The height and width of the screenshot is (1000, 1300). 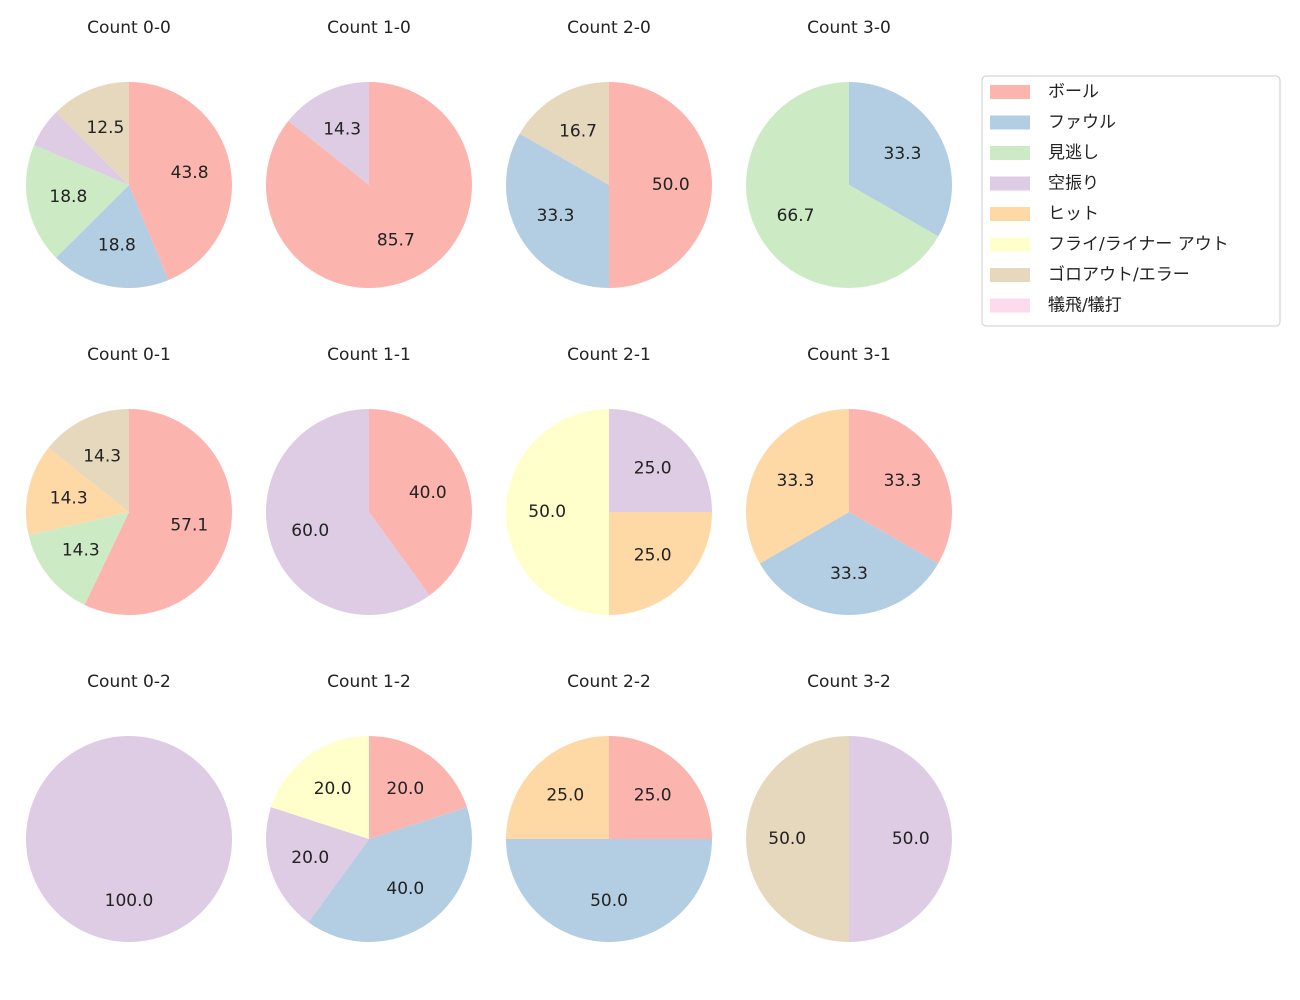 I want to click on value-label: 85.7, so click(x=396, y=241).